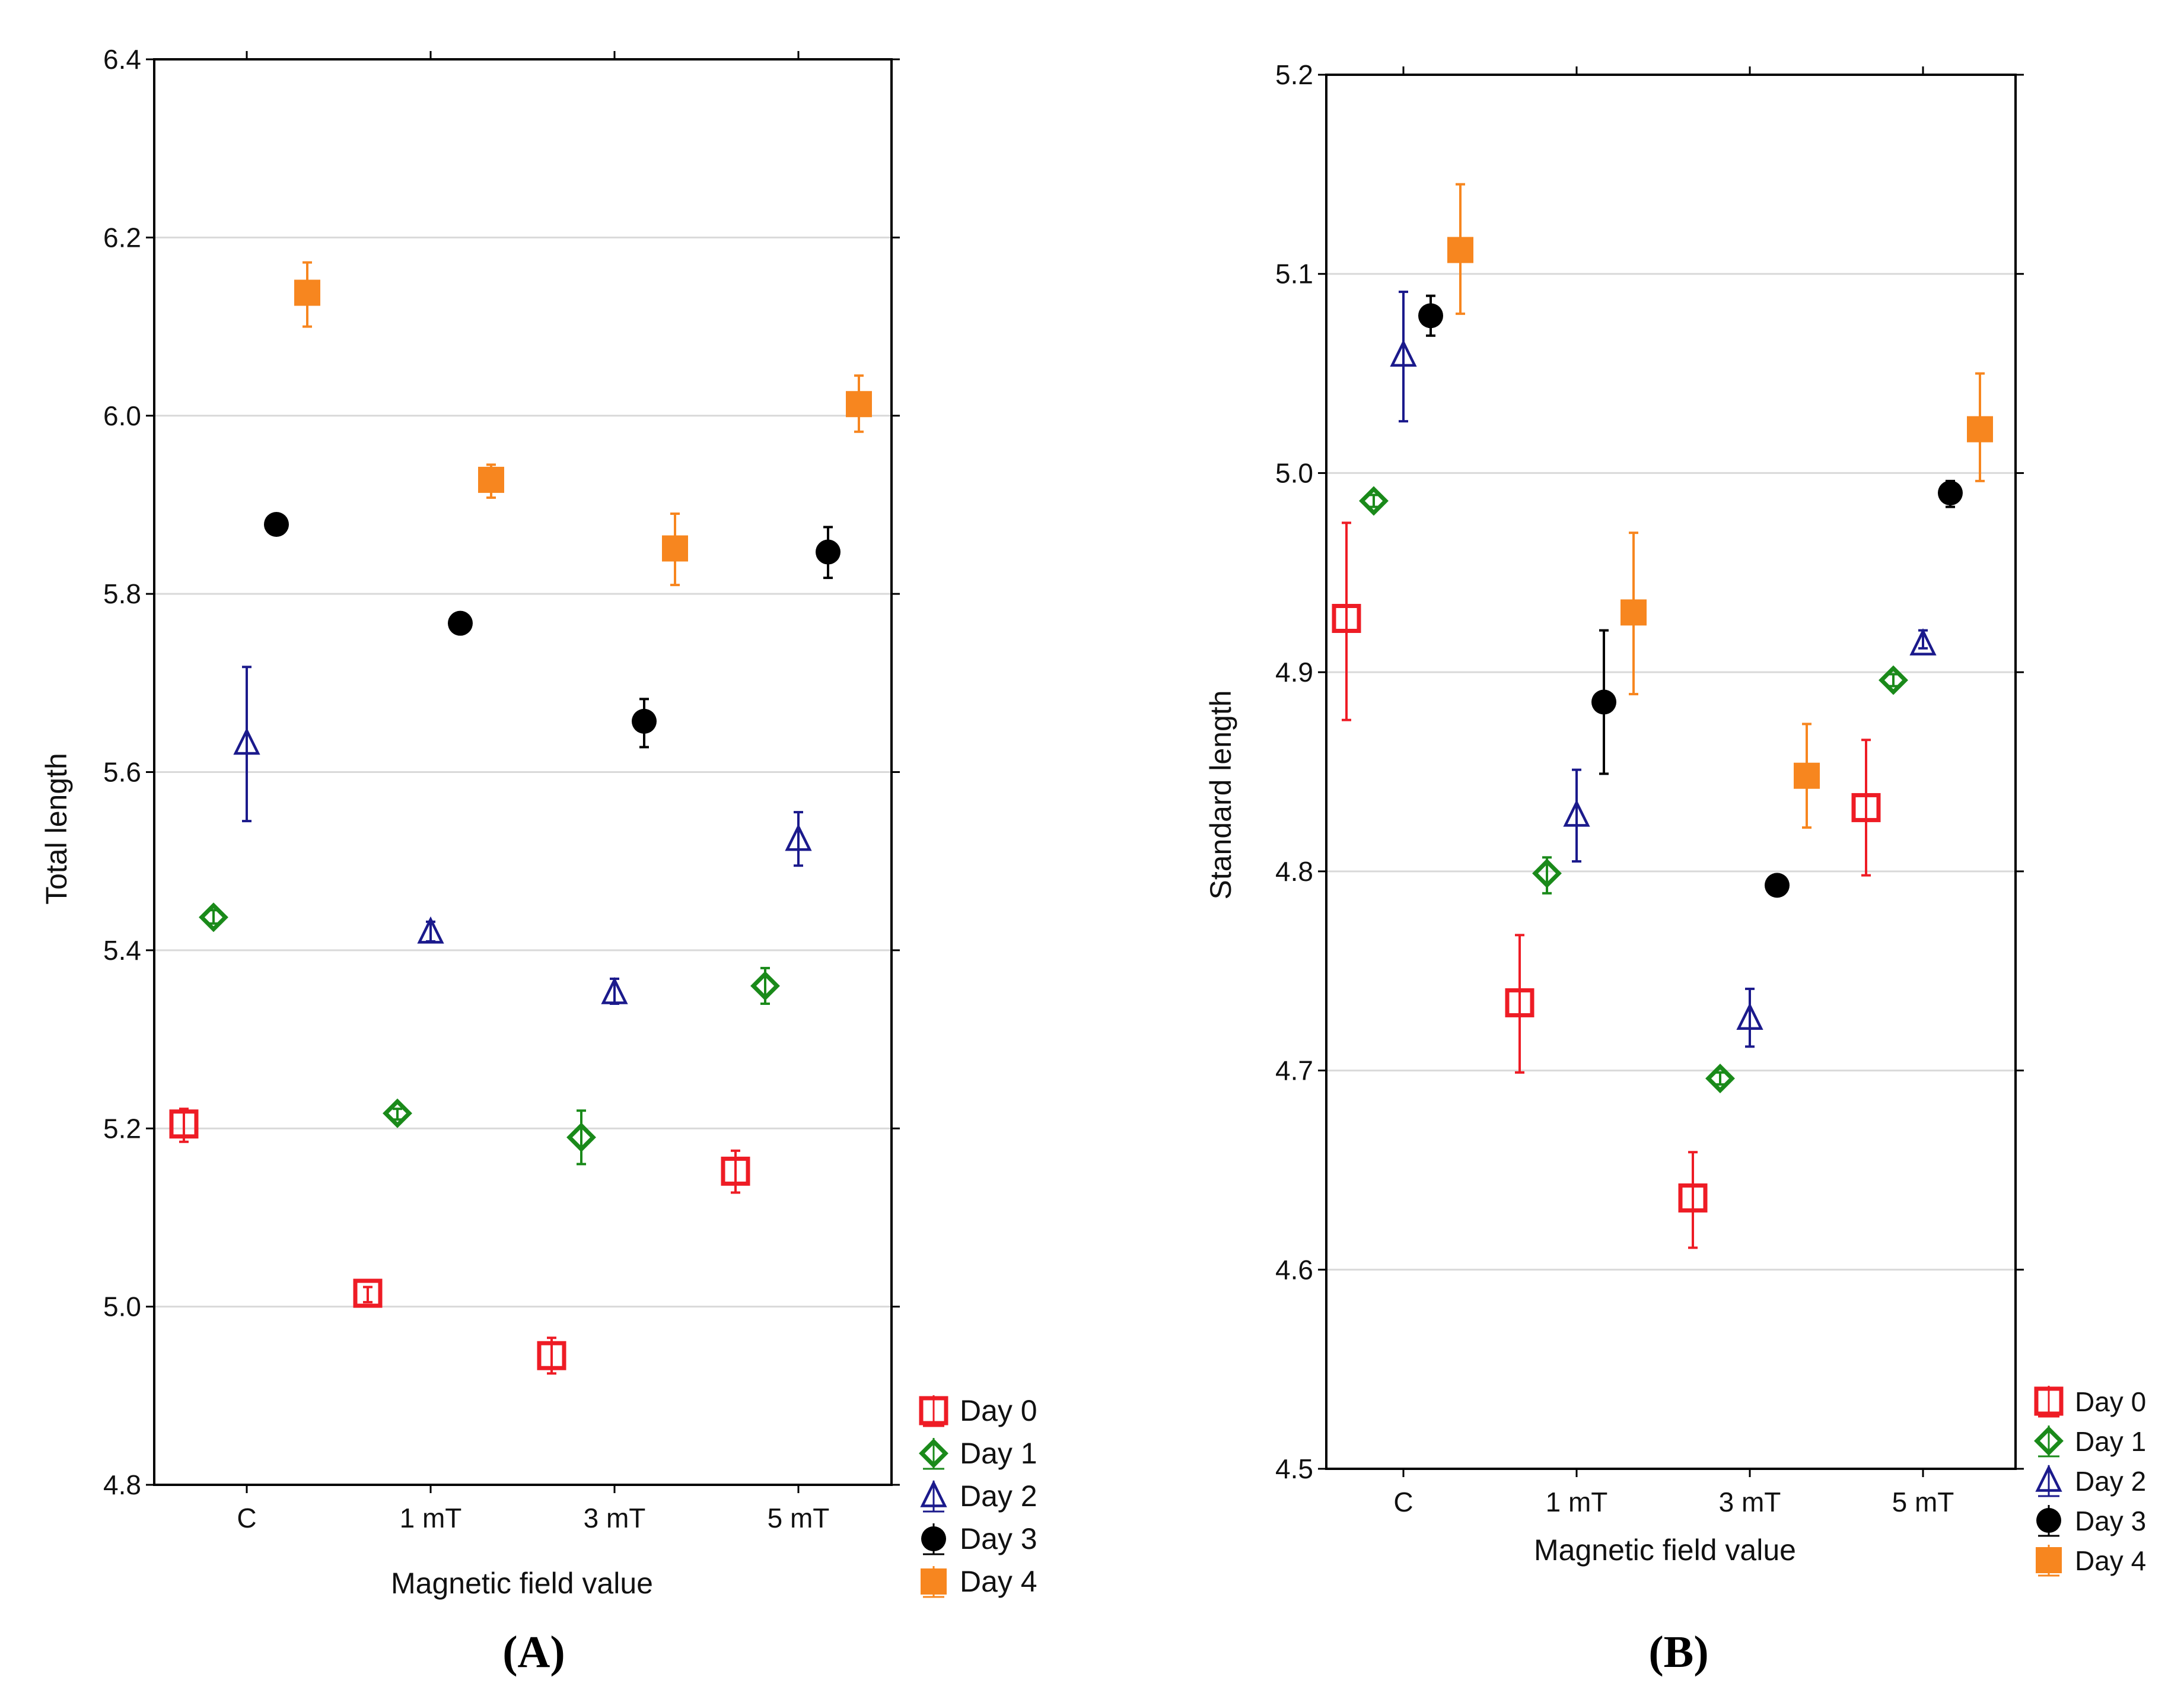  I want to click on panel-a-label: (A), so click(533, 1652).